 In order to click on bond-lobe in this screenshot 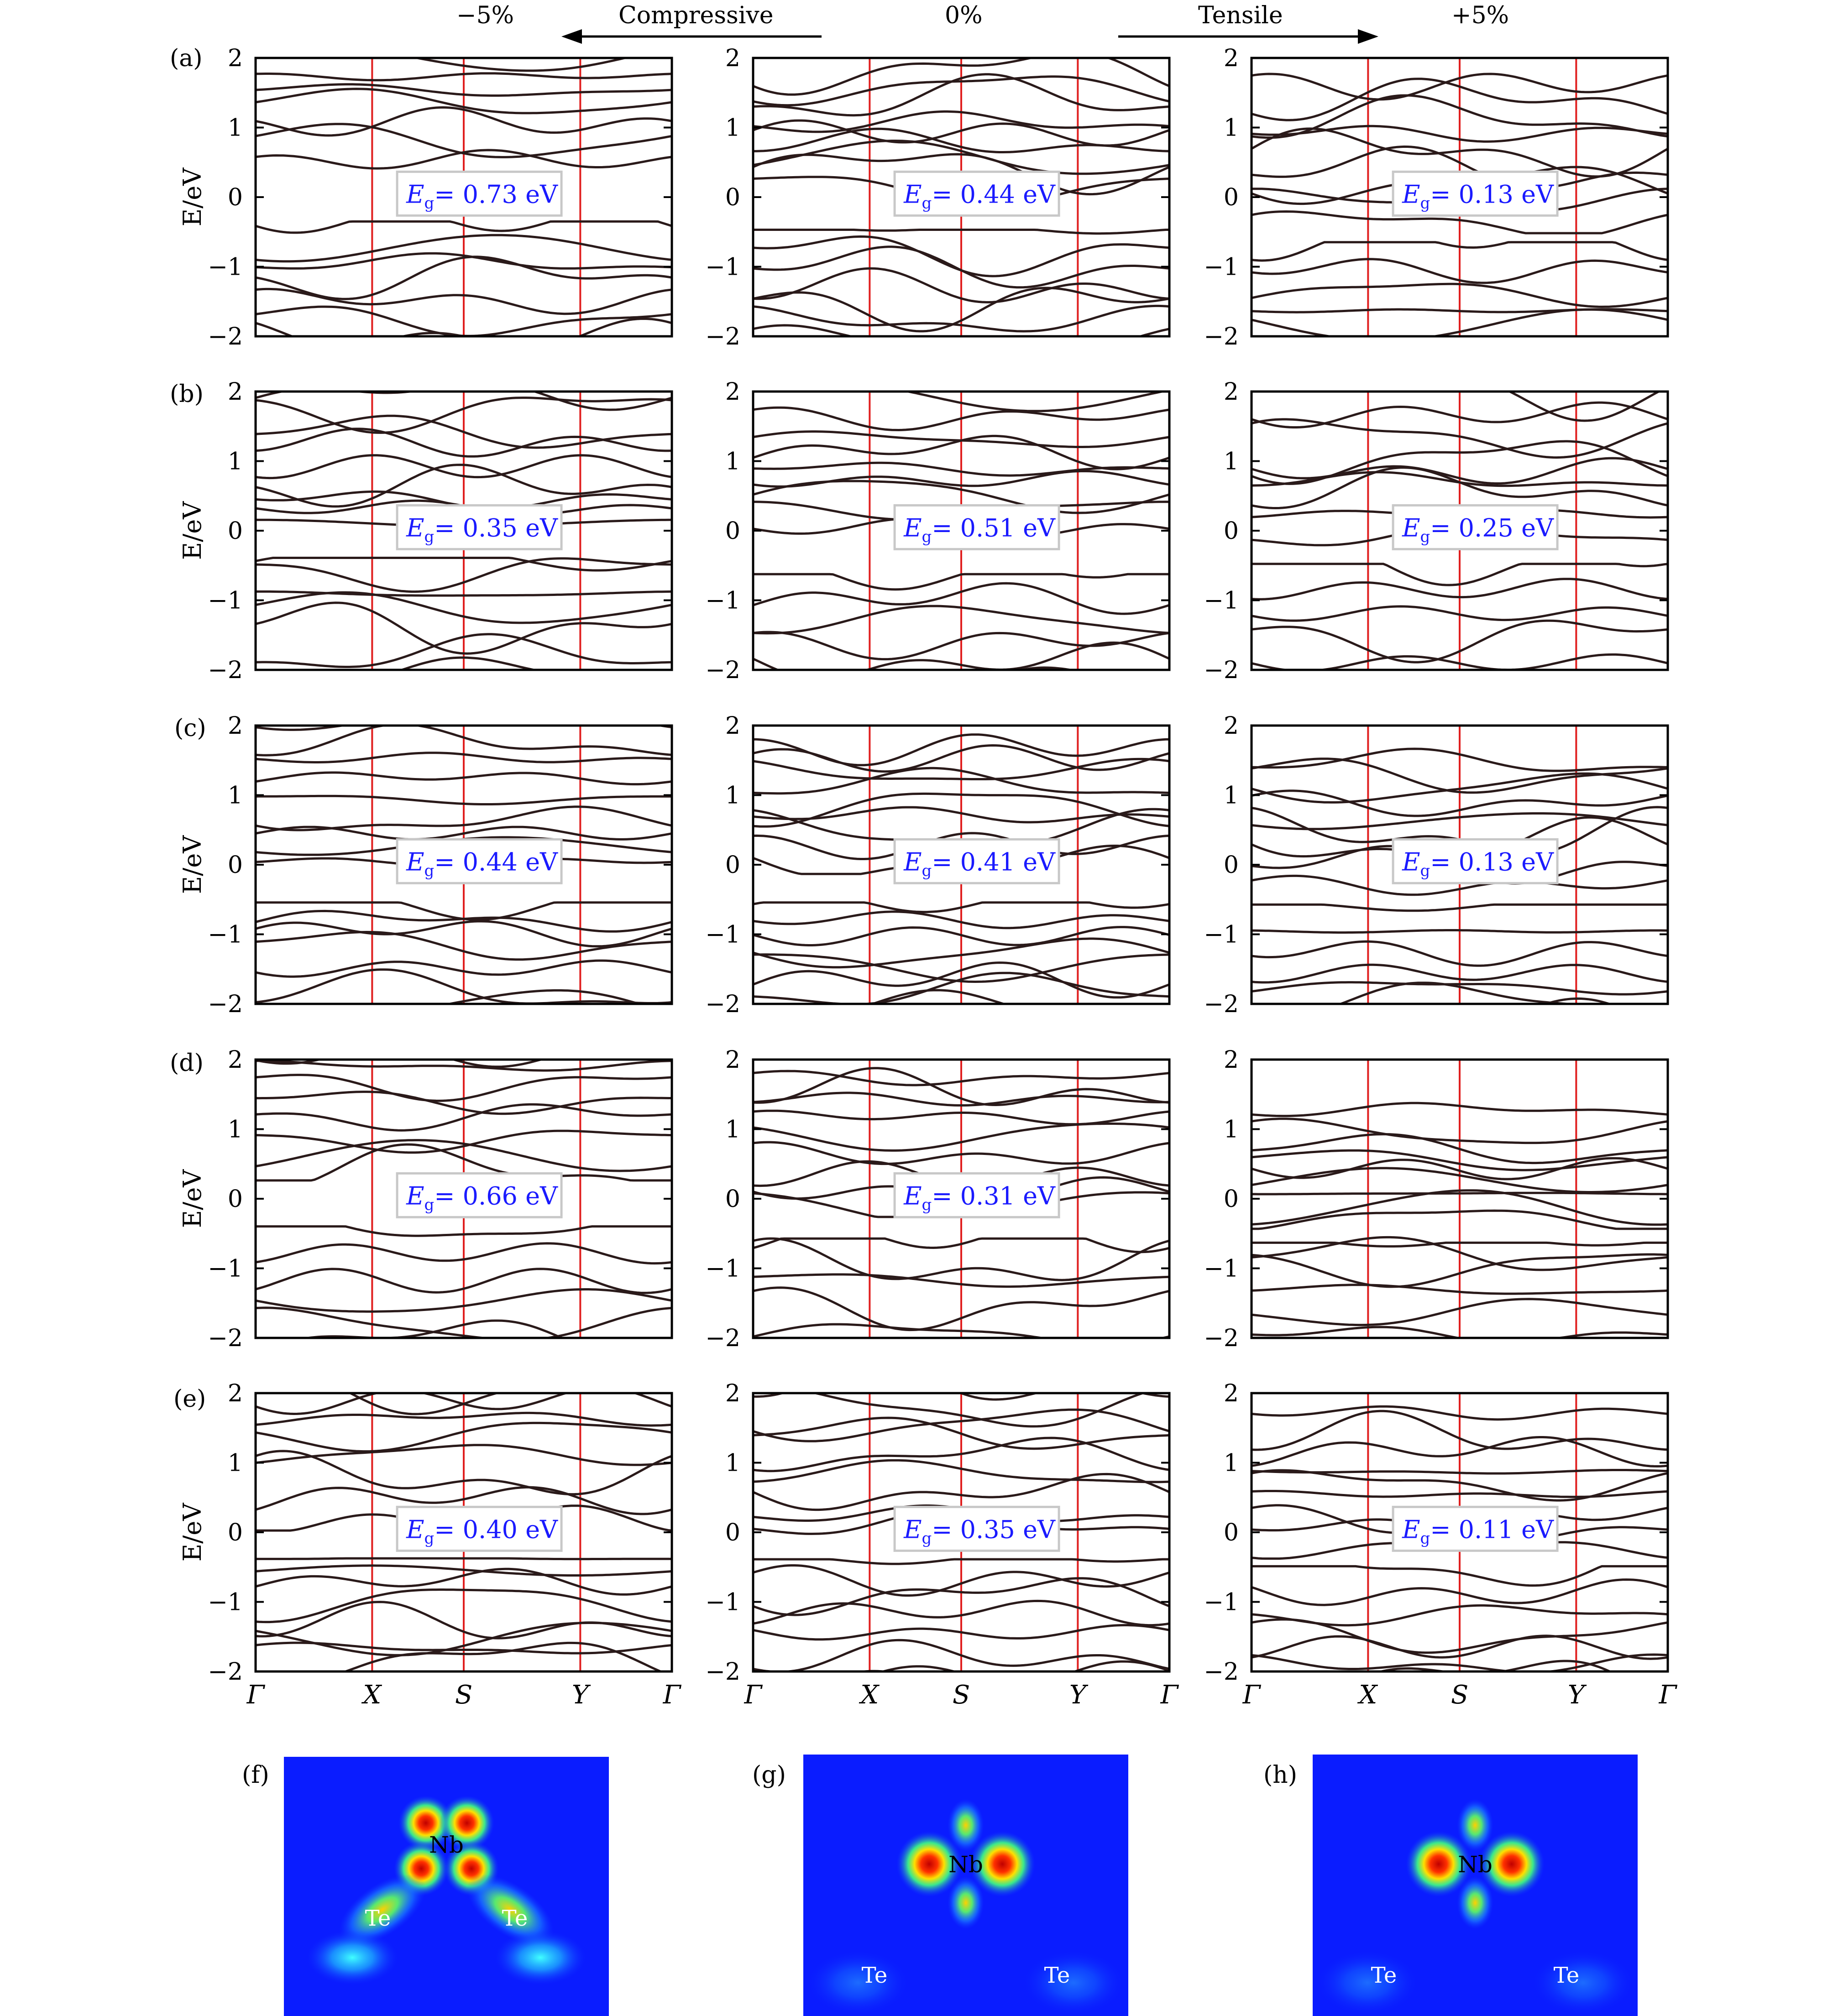, I will do `click(382, 1909)`.